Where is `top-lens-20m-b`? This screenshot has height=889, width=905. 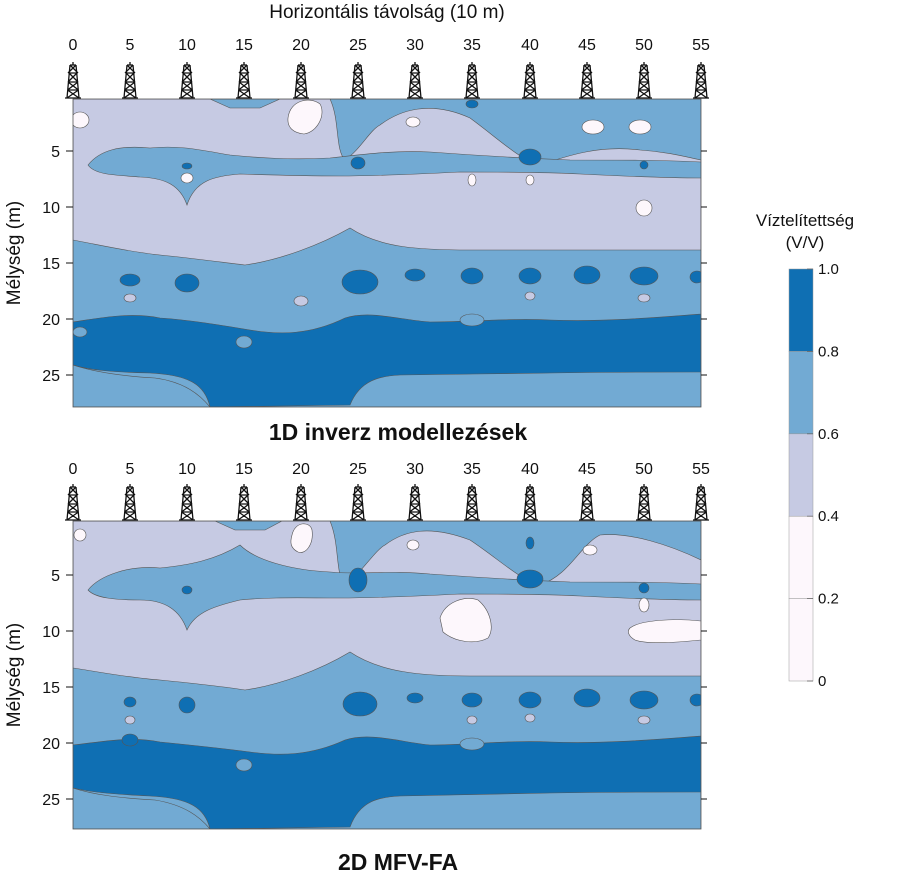
top-lens-20m-b is located at coordinates (244, 342).